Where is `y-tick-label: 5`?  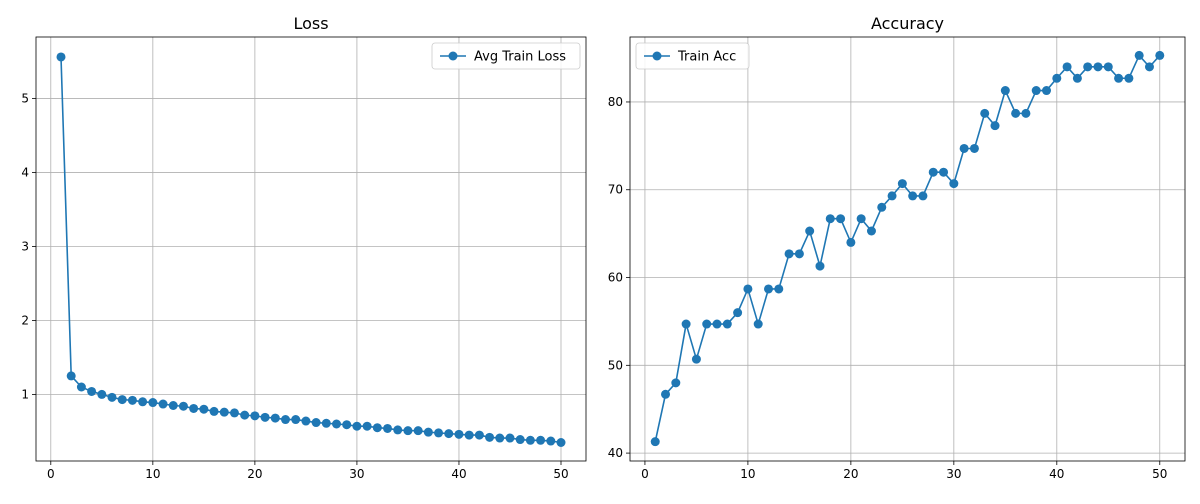
y-tick-label: 5 is located at coordinates (25, 98).